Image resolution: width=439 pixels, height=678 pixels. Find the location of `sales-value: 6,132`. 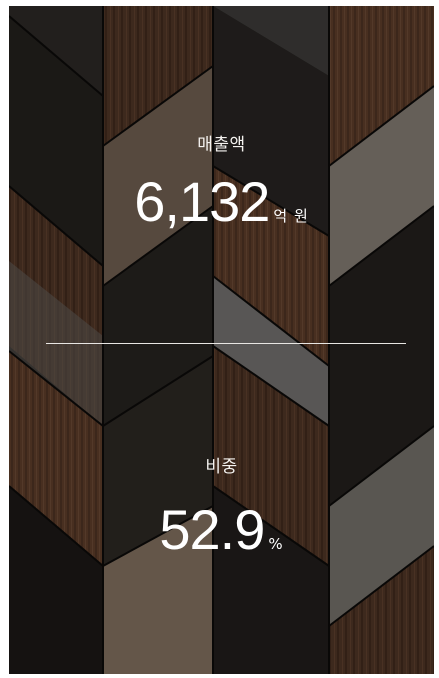

sales-value: 6,132 is located at coordinates (202, 201).